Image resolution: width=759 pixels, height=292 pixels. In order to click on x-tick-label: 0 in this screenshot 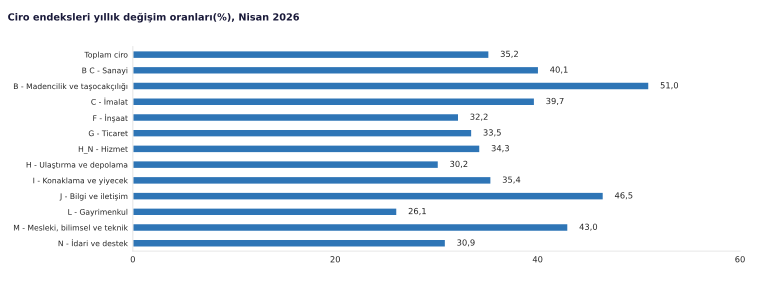, I will do `click(132, 259)`.